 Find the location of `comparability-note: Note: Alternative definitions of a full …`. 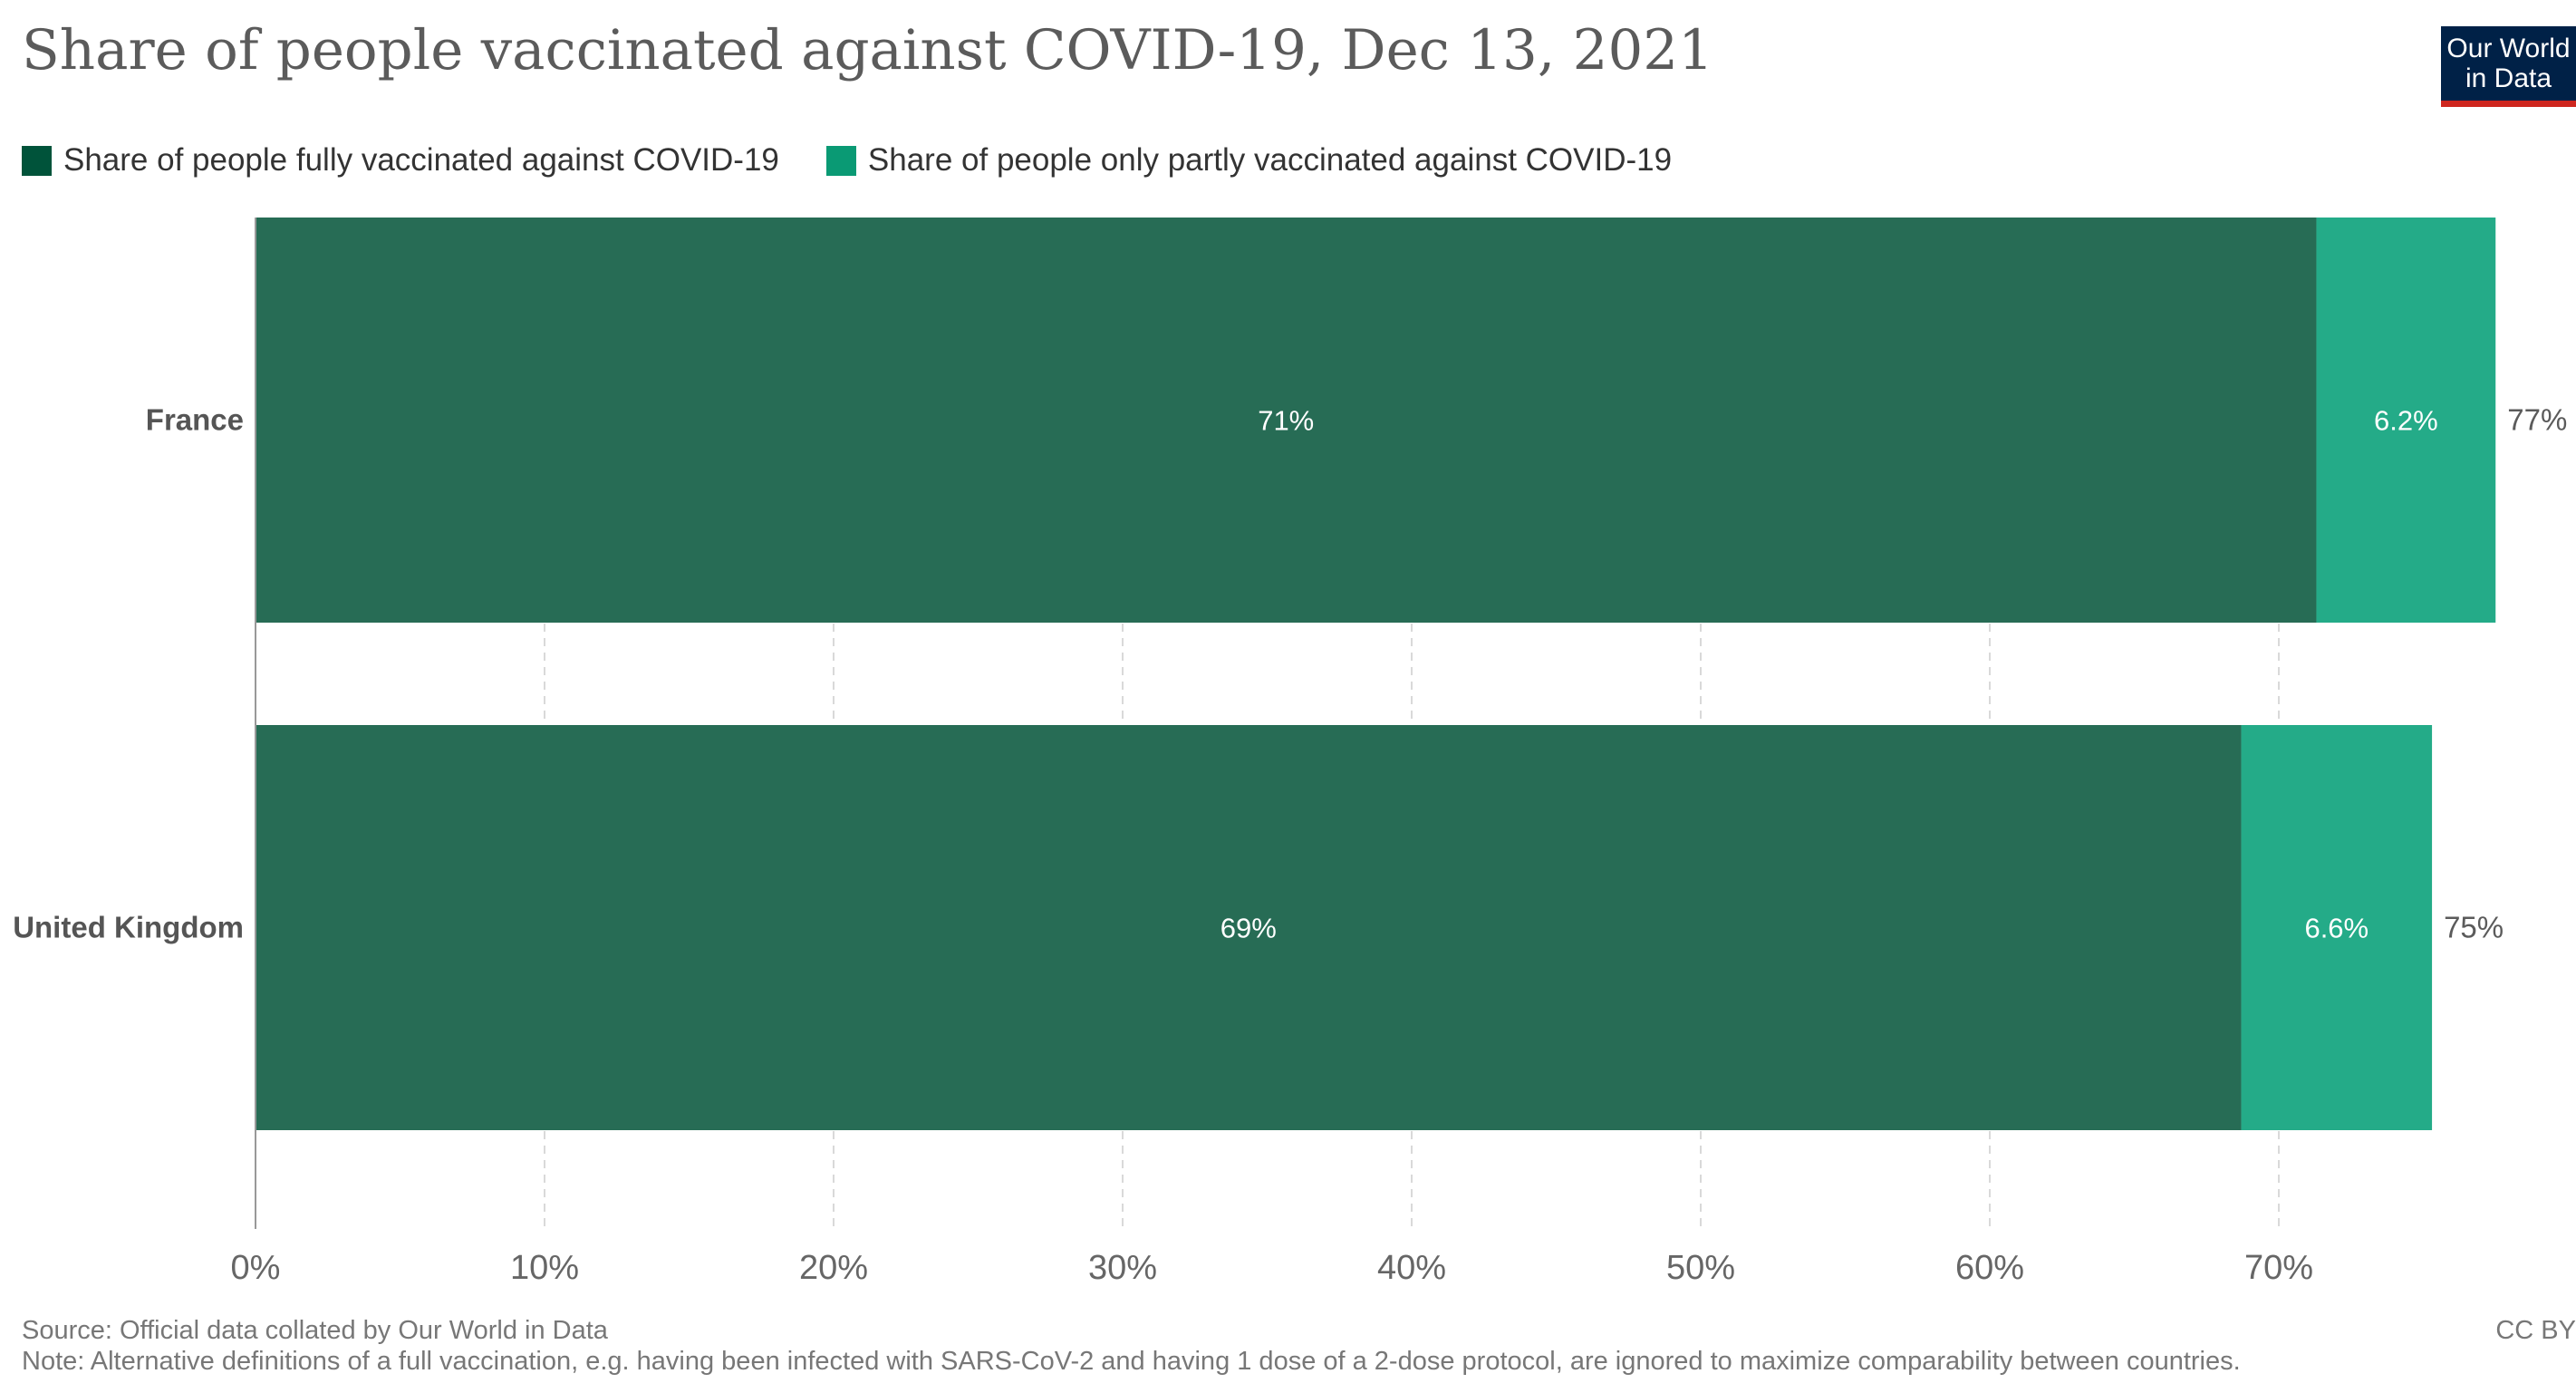

comparability-note: Note: Alternative definitions of a full … is located at coordinates (1131, 1361).